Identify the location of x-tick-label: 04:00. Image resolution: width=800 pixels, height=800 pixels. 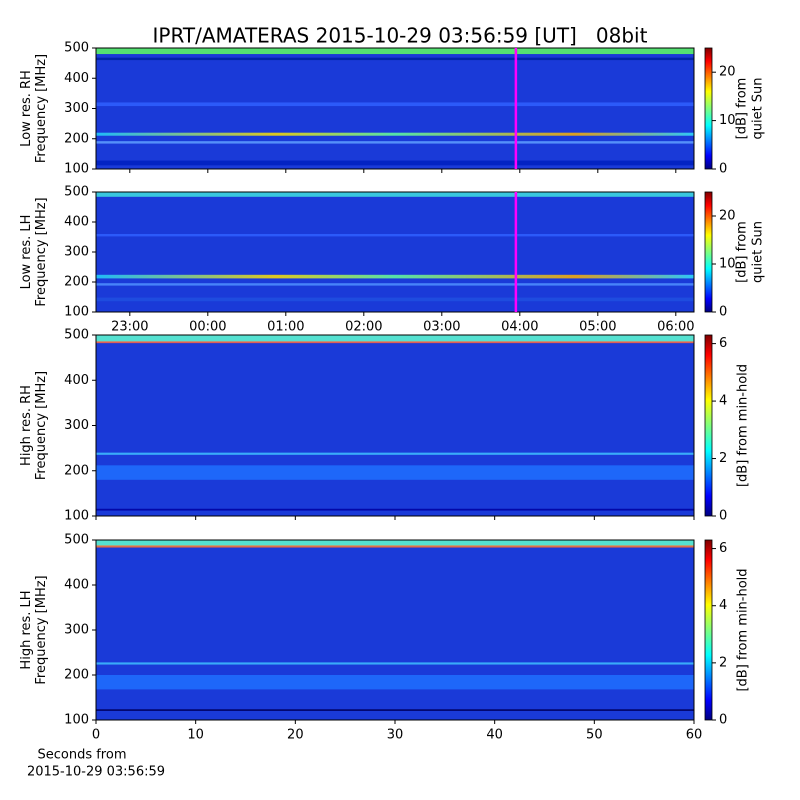
(519, 327).